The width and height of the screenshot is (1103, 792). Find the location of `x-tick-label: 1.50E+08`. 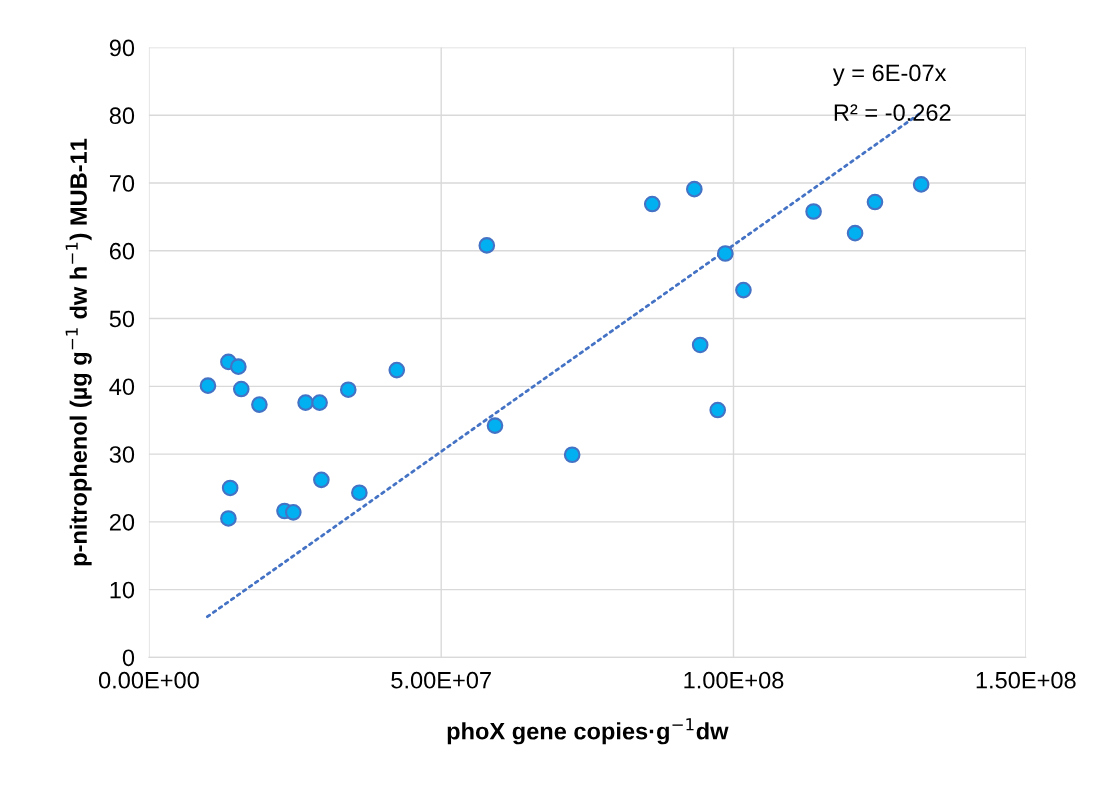

x-tick-label: 1.50E+08 is located at coordinates (1026, 680).